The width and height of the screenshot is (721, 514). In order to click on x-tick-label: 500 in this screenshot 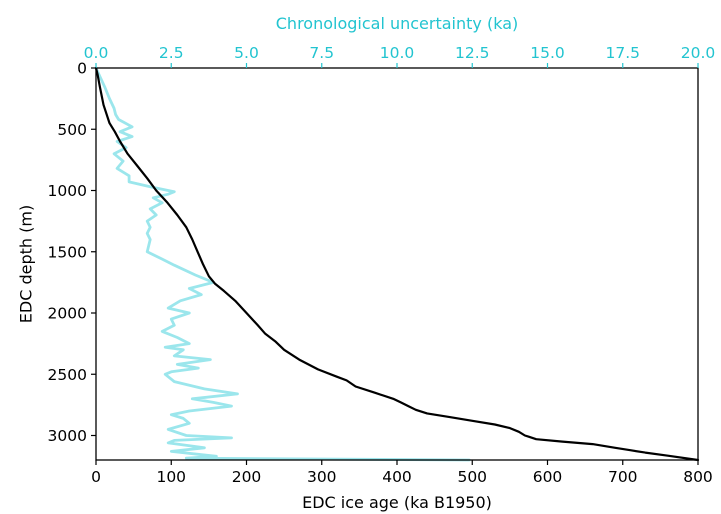, I will do `click(472, 477)`.